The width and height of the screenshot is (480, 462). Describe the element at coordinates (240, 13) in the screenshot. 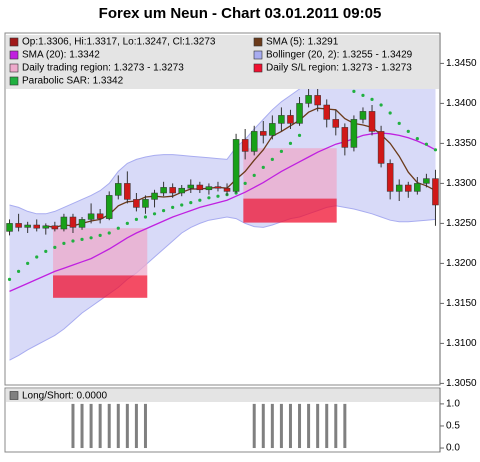

I see `chart-title: Forex um Neun - Chart 03.01.2011 09:05` at that location.